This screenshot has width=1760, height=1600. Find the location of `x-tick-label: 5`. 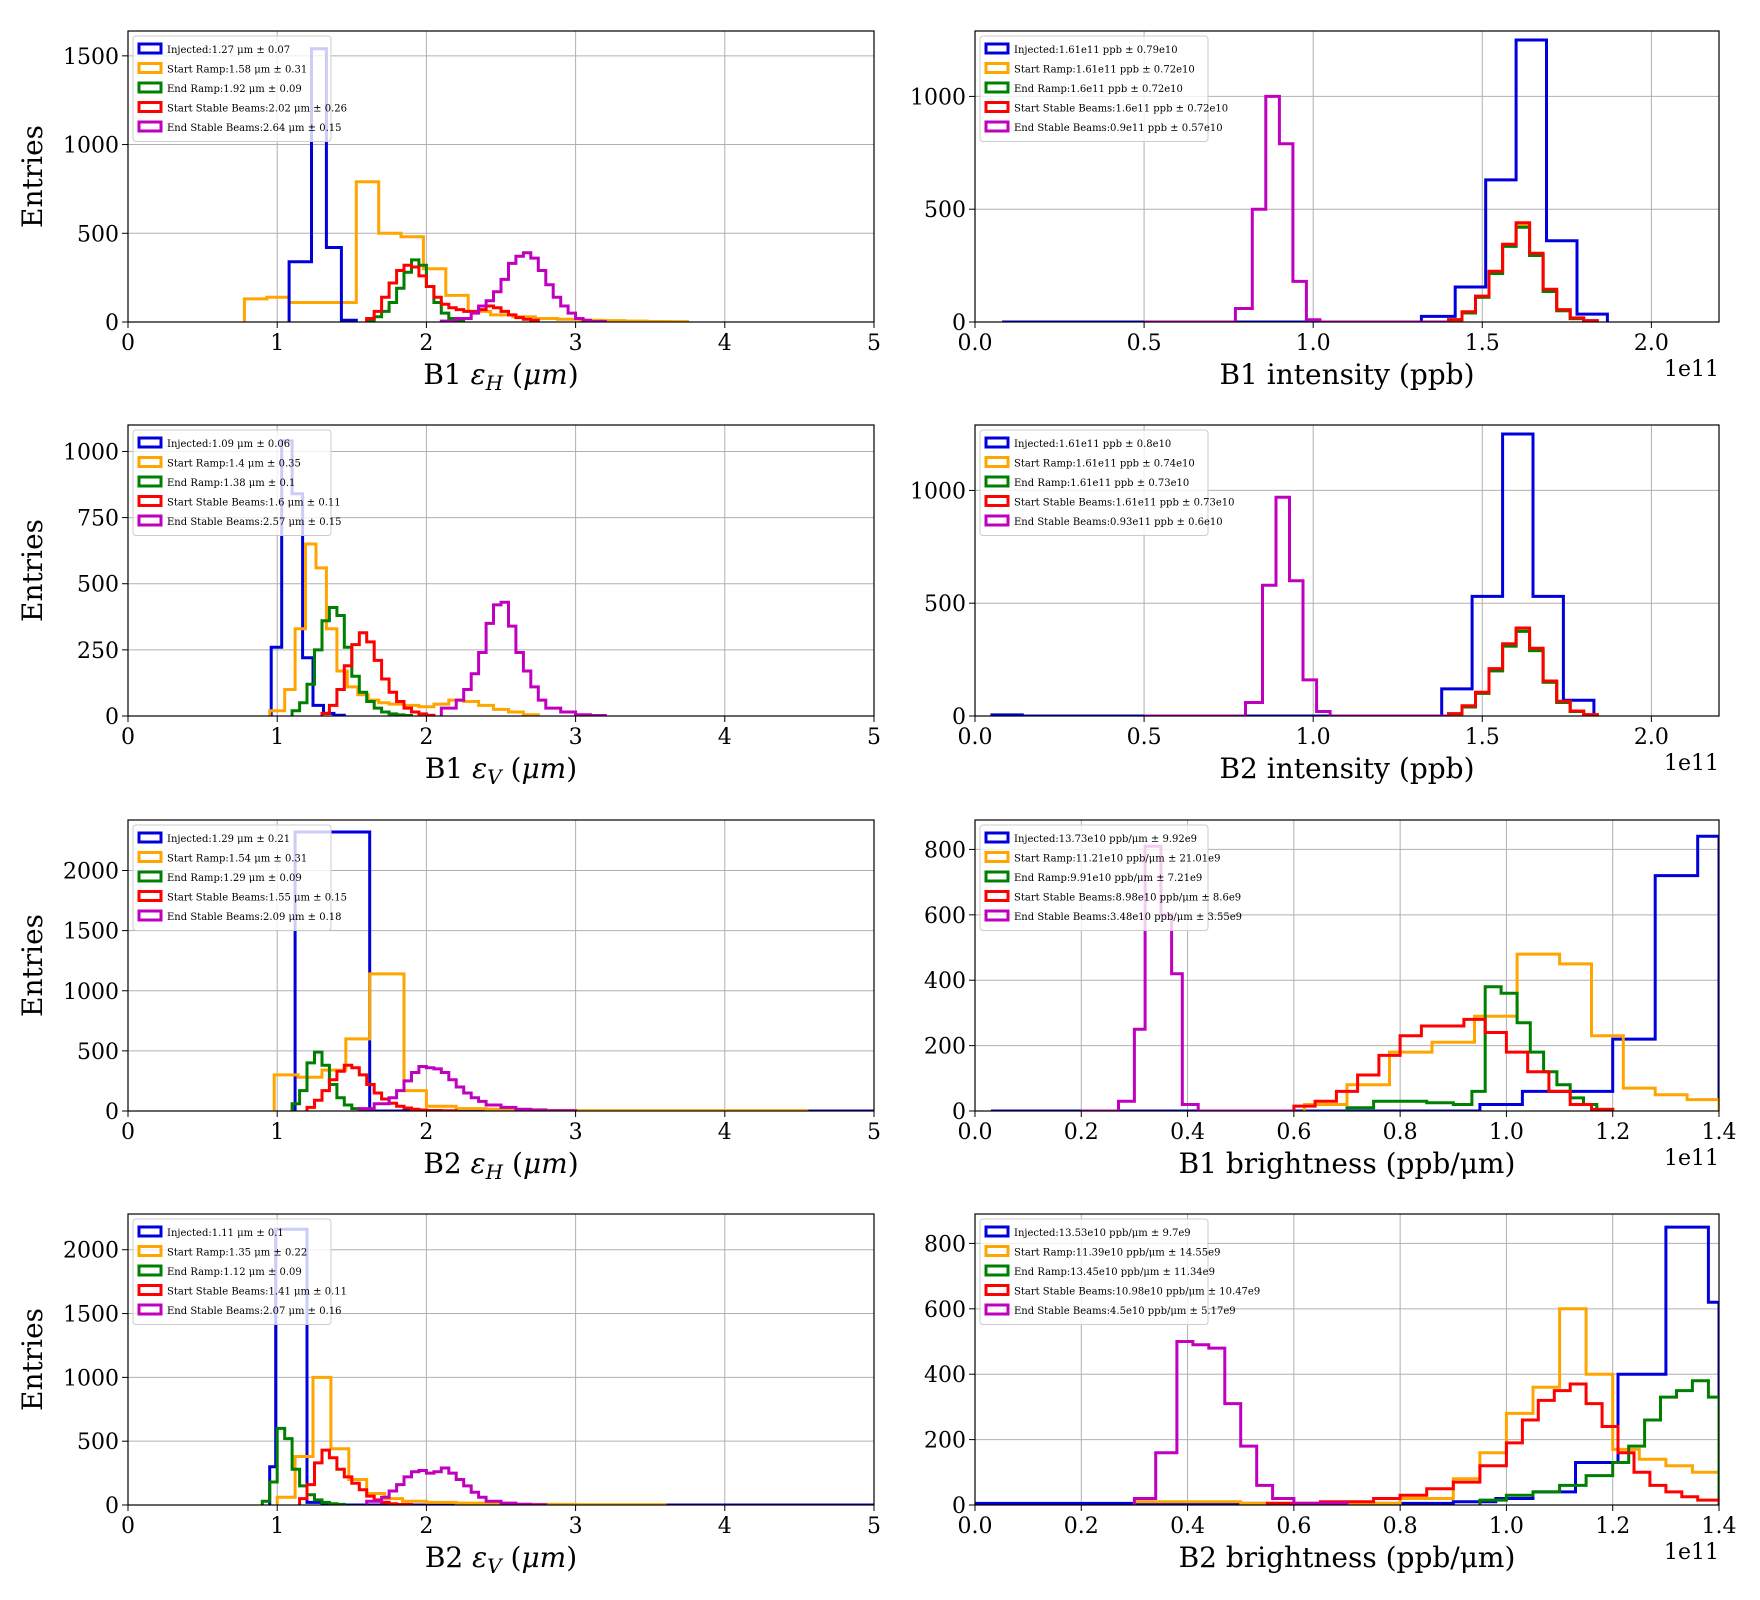

x-tick-label: 5 is located at coordinates (874, 343).